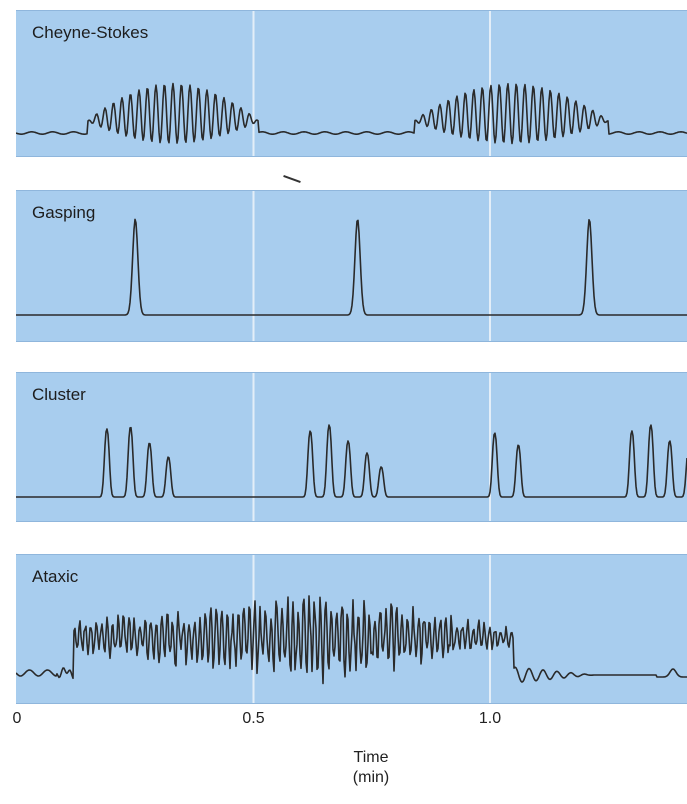  Describe the element at coordinates (55, 576) in the screenshot. I see `ataxic-label: Ataxic` at that location.